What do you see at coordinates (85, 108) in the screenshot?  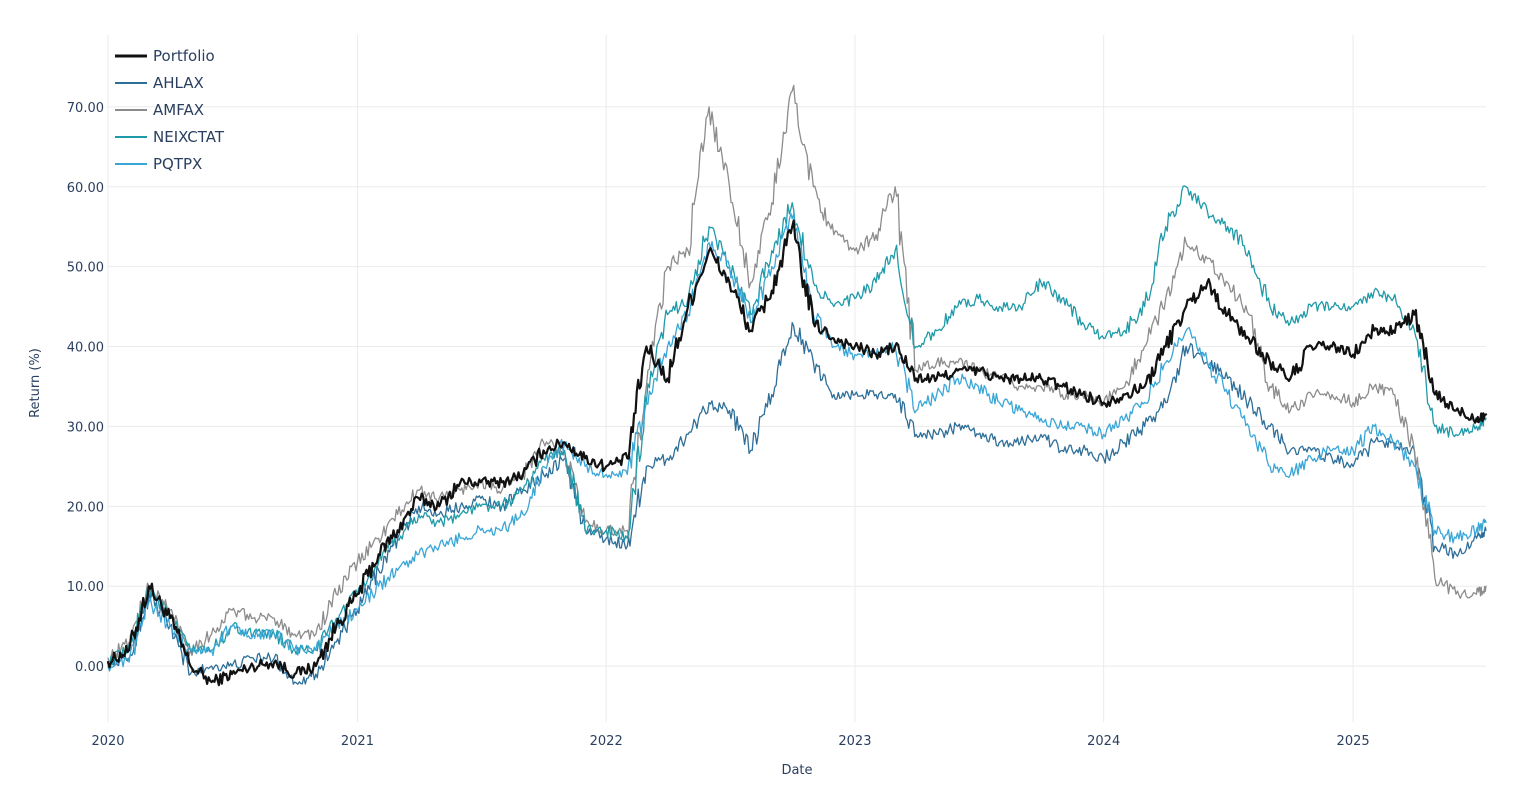 I see `y-tick-label: 70.00` at bounding box center [85, 108].